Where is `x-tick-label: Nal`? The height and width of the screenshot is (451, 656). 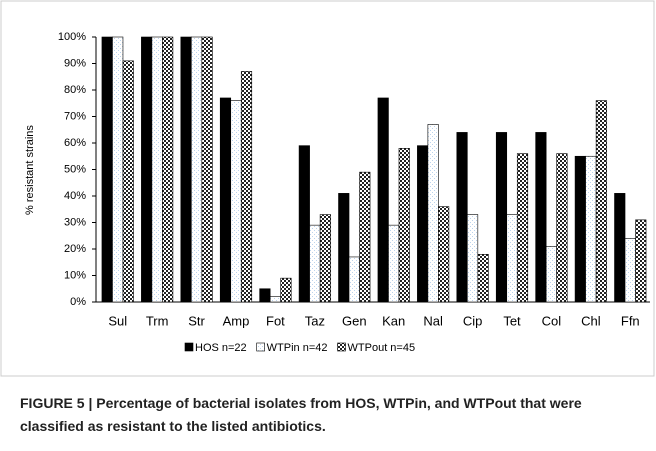 x-tick-label: Nal is located at coordinates (433, 320).